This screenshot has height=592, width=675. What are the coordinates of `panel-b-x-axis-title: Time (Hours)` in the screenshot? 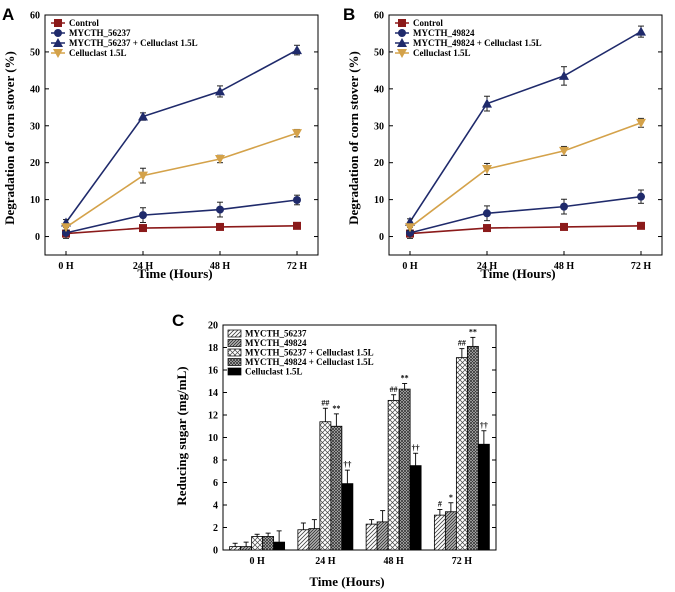 It's located at (517, 273).